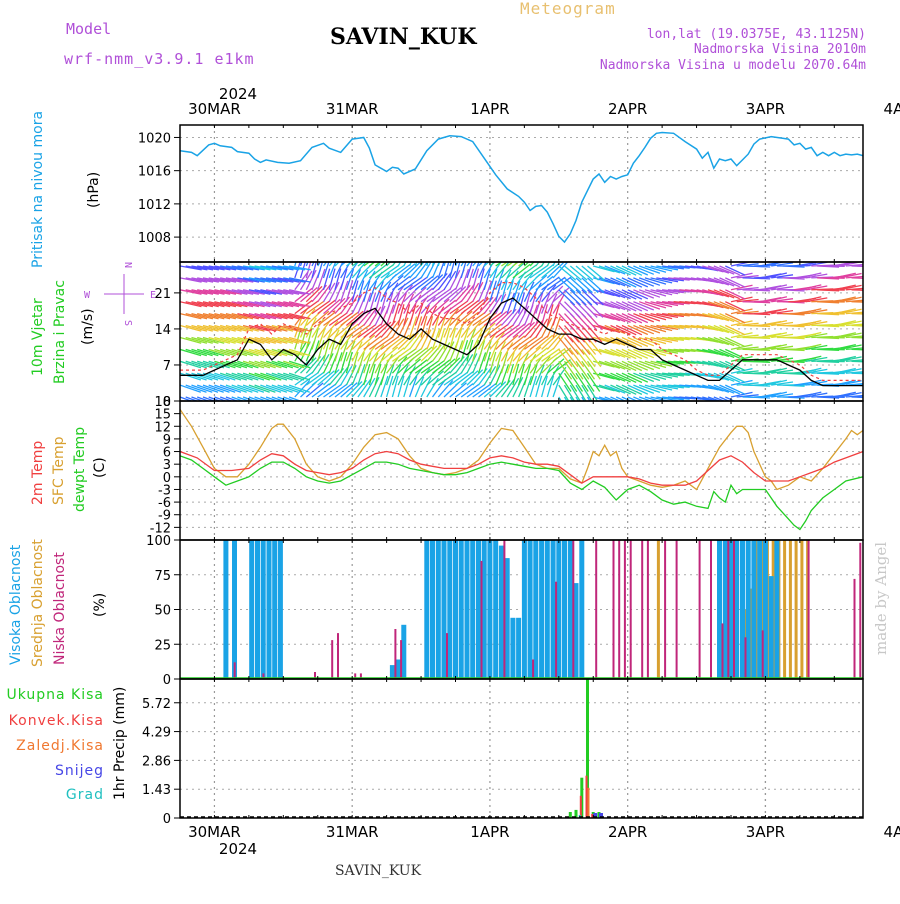 The height and width of the screenshot is (904, 900). Describe the element at coordinates (162, 611) in the screenshot. I see `ytick-label-clouds: 50` at that location.